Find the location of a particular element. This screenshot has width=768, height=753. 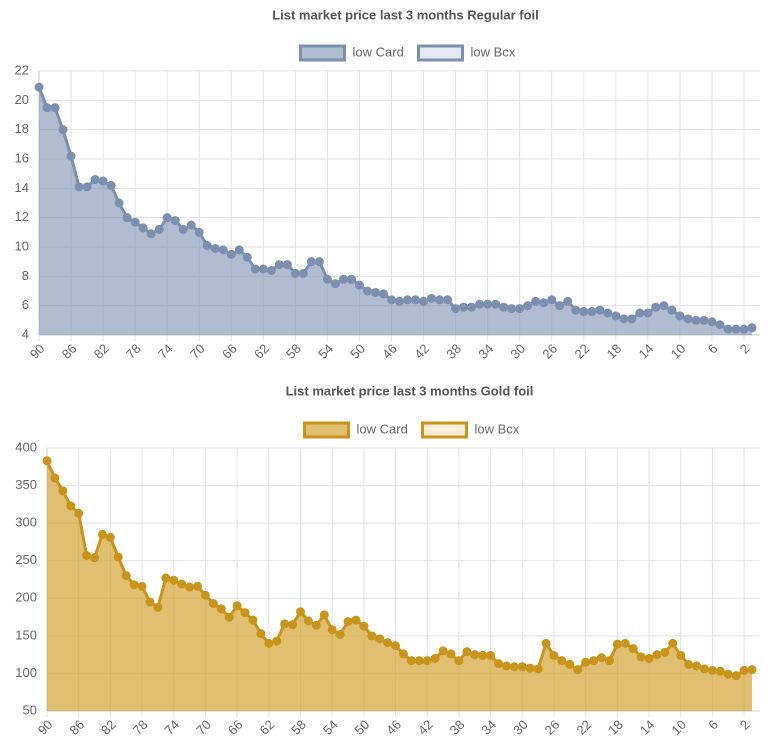

x-tick-label: 50 is located at coordinates (362, 727).